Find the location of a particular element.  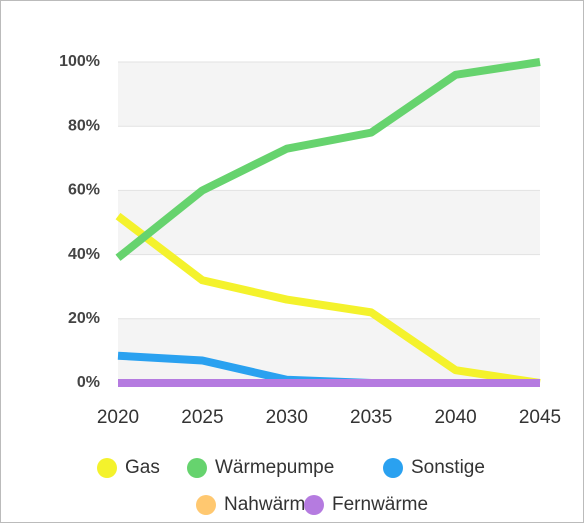

y-tick-label: 40% is located at coordinates (84, 254).